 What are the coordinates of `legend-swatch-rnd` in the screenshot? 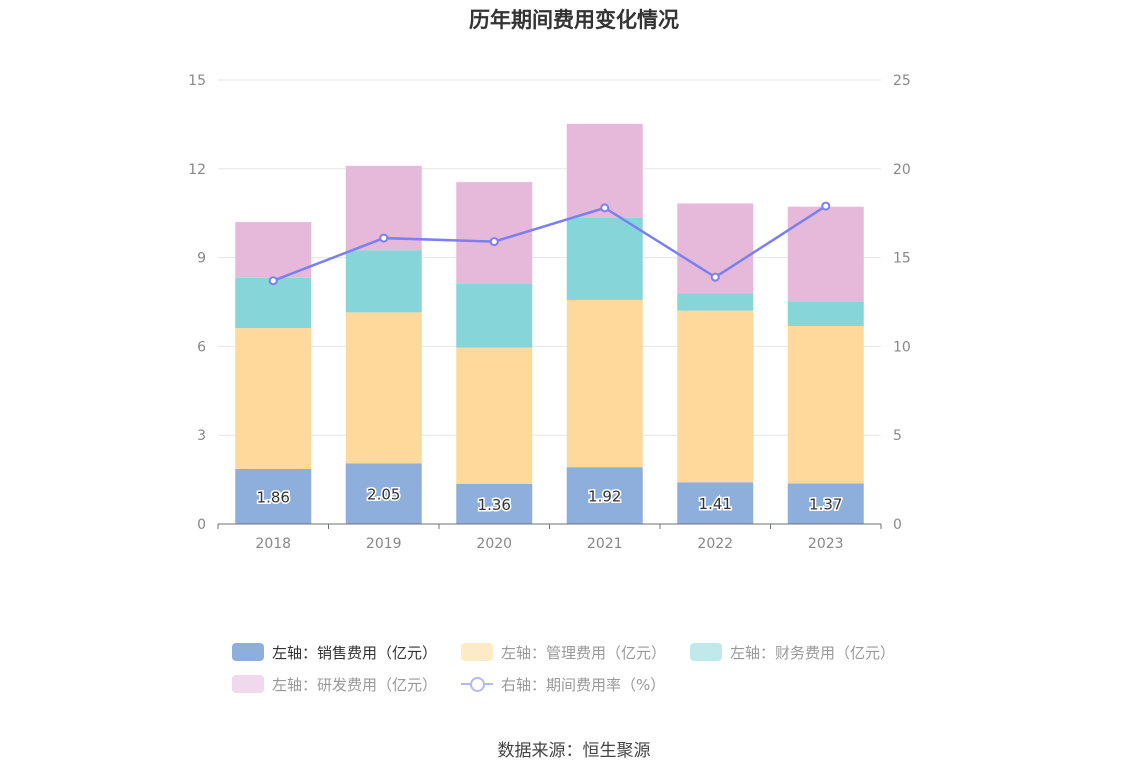 It's located at (248, 684).